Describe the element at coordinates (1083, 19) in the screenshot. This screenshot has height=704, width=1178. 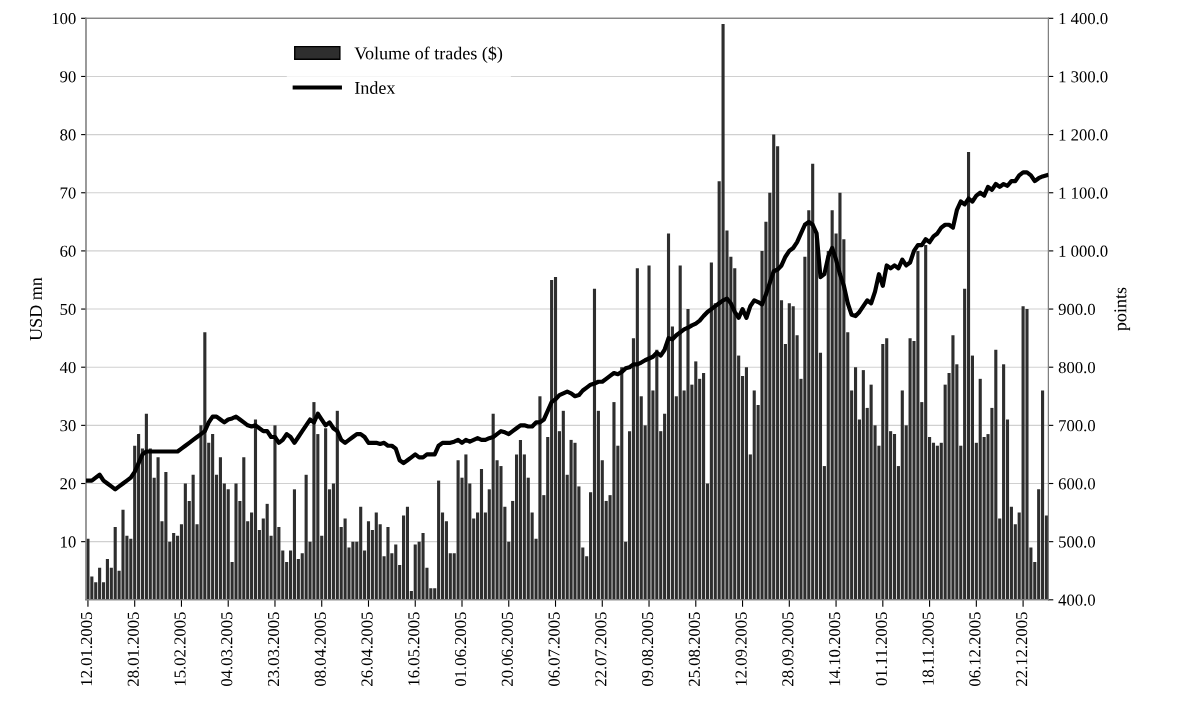
I see `y2-tick-label: 1 400.0` at that location.